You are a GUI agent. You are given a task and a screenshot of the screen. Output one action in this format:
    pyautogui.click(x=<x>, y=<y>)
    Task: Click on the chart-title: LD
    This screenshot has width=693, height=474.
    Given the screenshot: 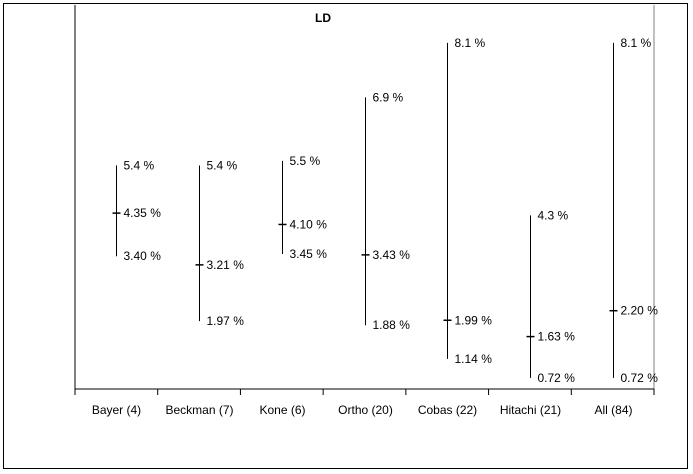 What is the action you would take?
    pyautogui.click(x=323, y=18)
    